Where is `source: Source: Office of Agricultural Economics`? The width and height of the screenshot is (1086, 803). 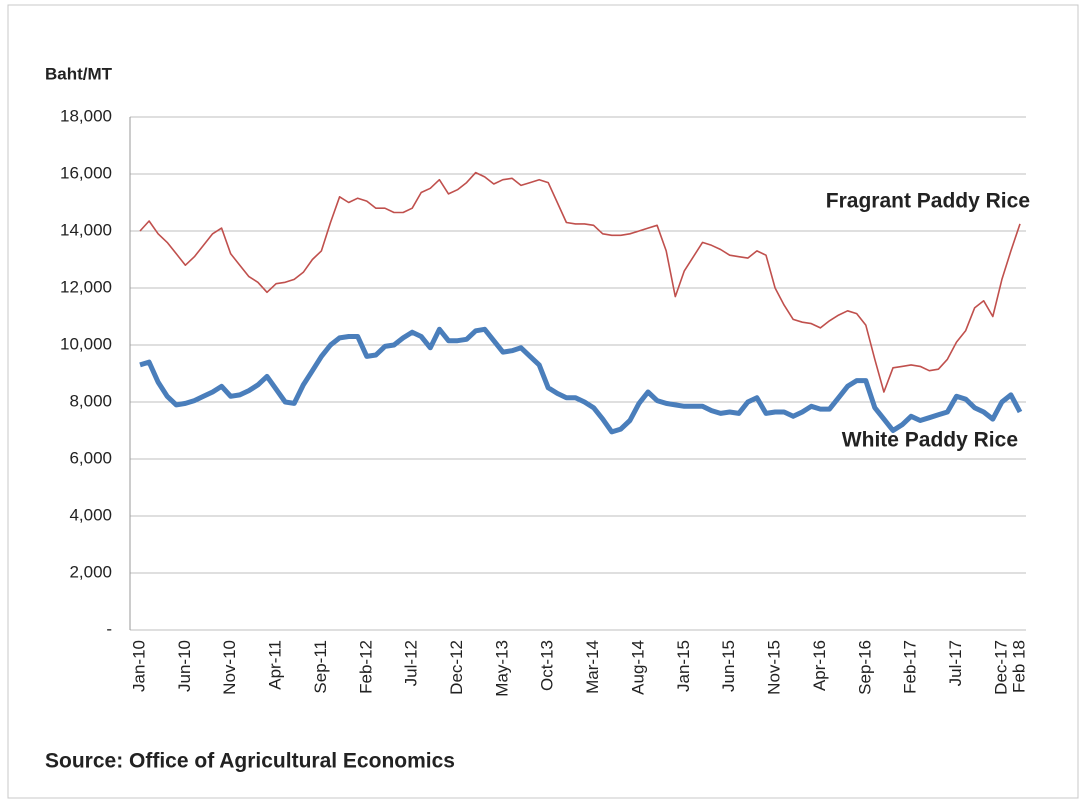
source: Source: Office of Agricultural Economics is located at coordinates (250, 761).